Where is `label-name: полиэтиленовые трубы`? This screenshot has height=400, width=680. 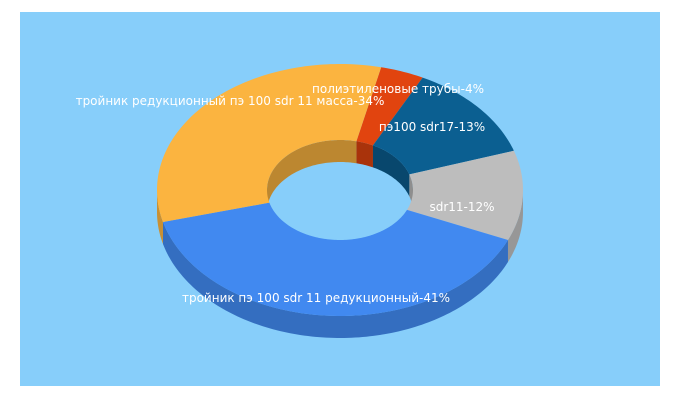 label-name: полиэтиленовые трубы is located at coordinates (386, 89).